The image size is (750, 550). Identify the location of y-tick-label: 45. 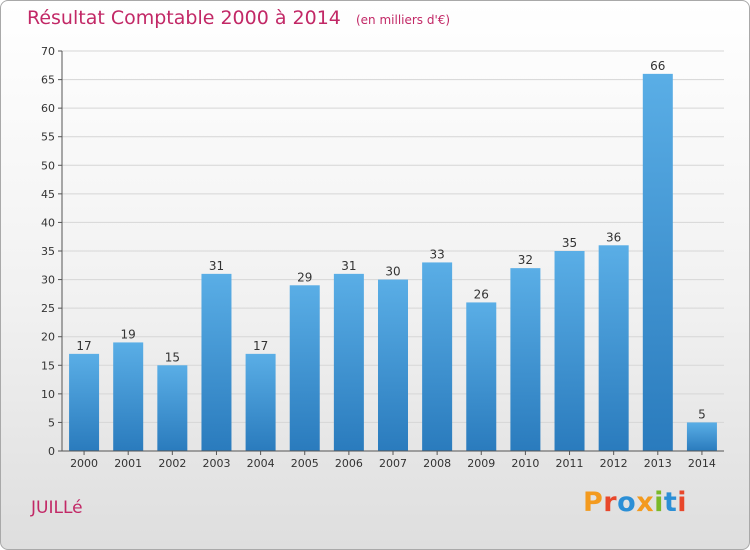
(48, 194).